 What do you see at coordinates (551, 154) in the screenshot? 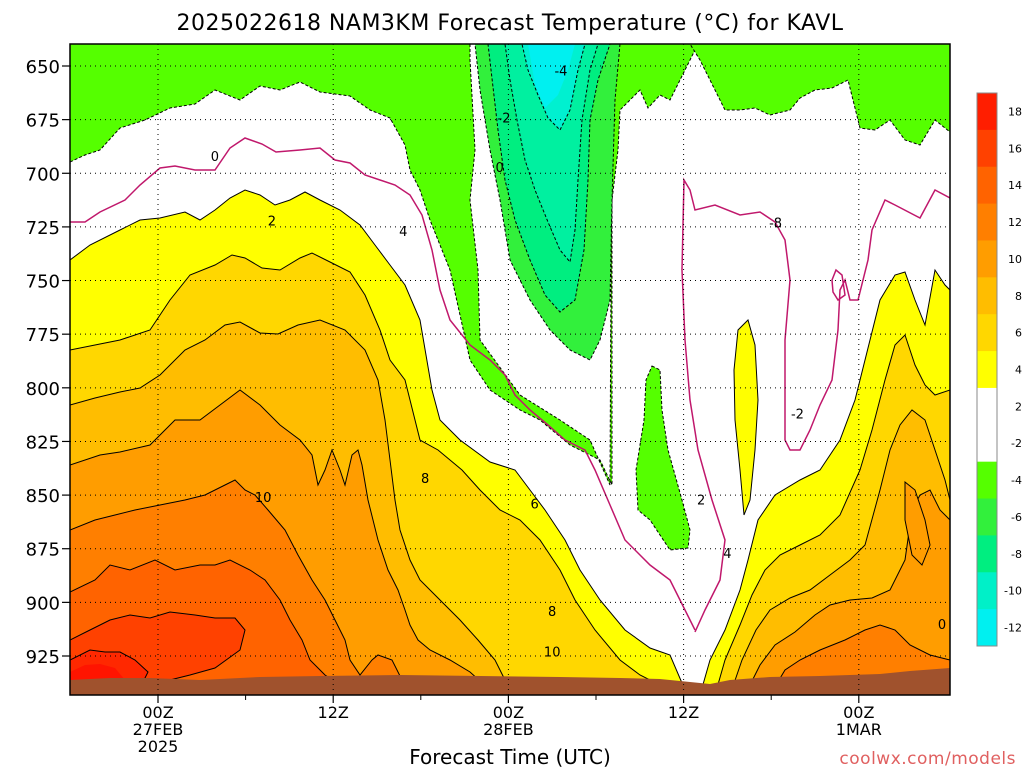
I see `band-cold-minus8` at bounding box center [551, 154].